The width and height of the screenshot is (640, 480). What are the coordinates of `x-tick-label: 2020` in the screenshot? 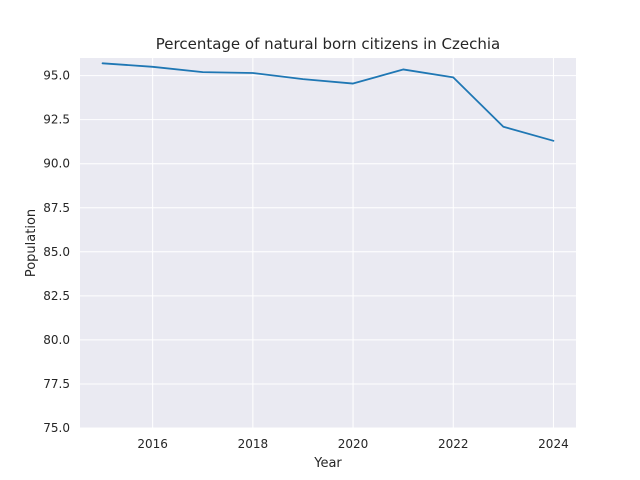 It's located at (353, 444).